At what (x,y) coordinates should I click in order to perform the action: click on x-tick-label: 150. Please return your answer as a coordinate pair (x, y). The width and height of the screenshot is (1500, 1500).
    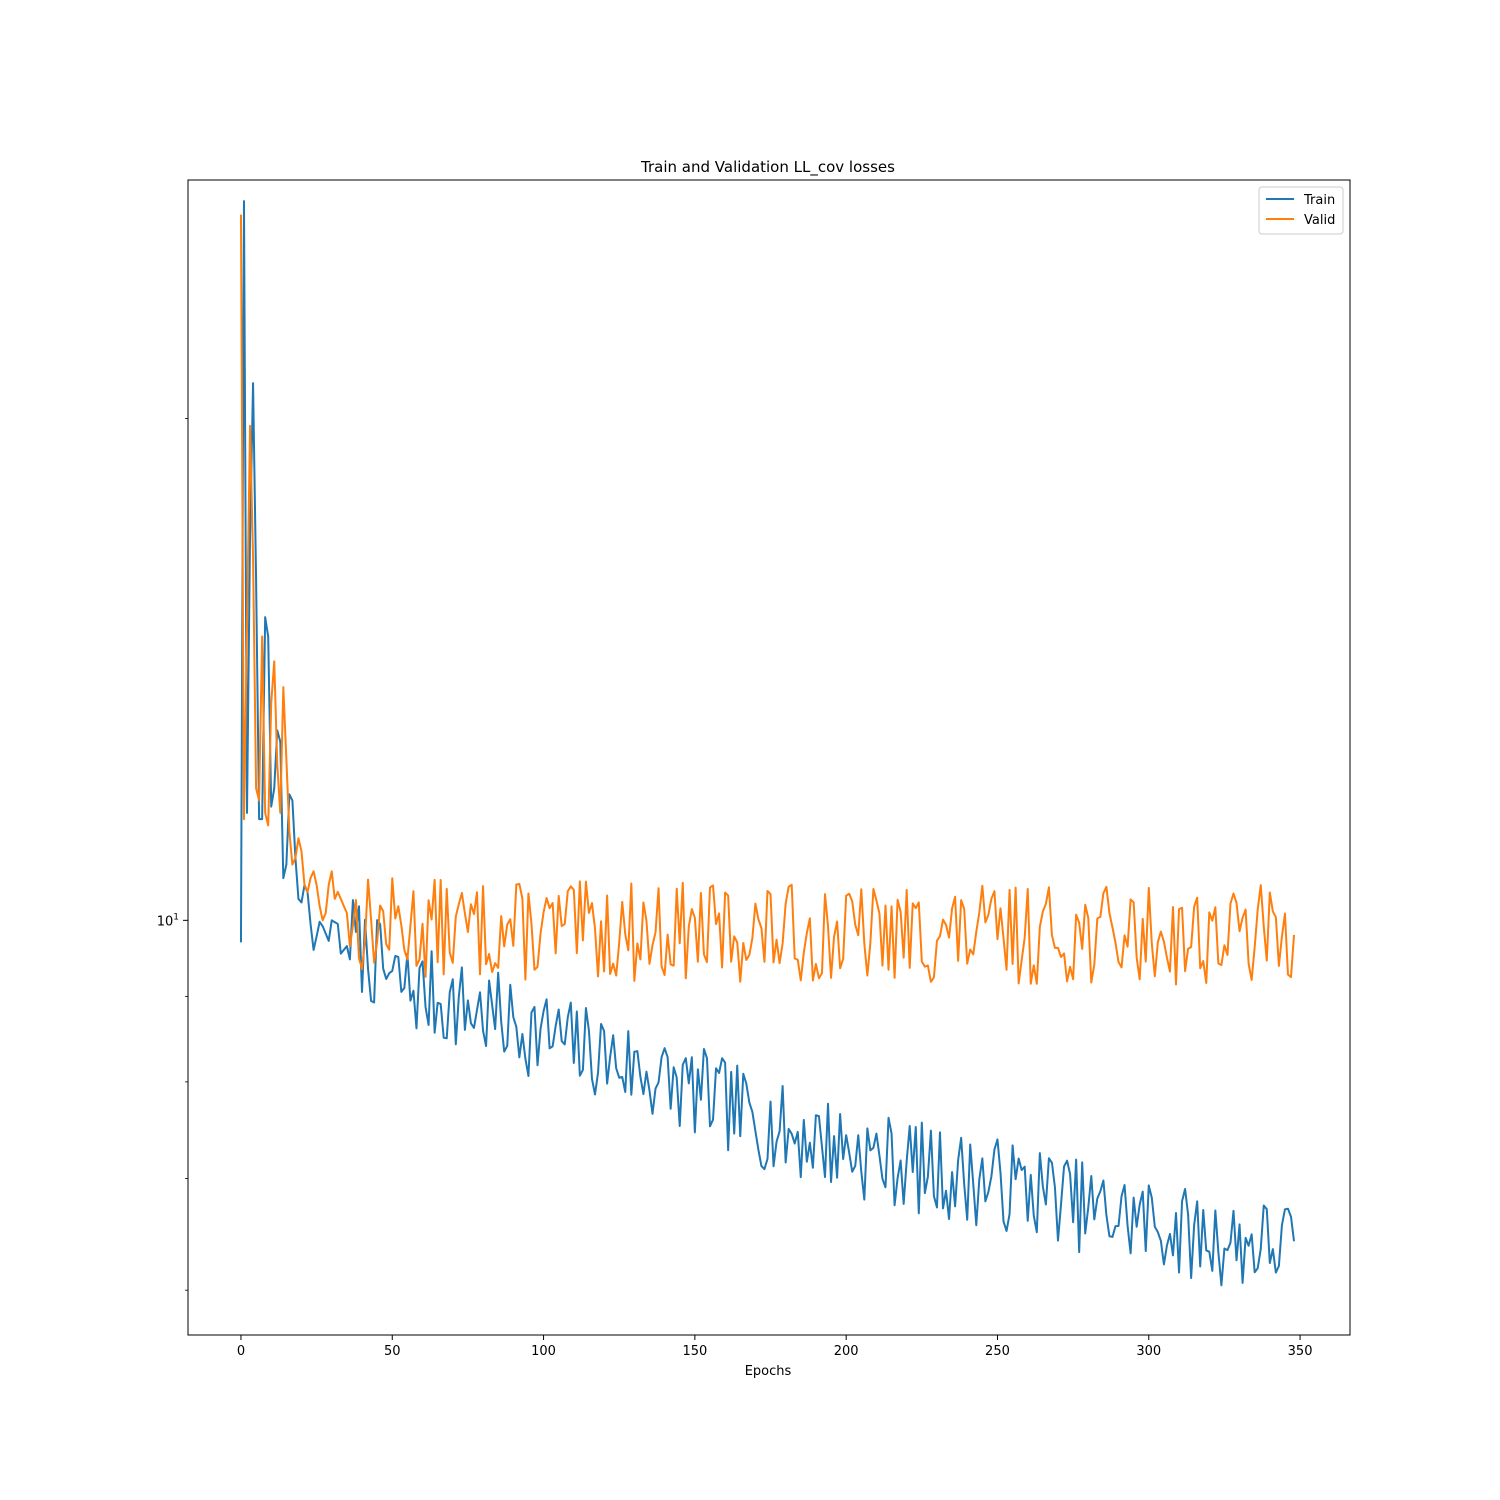
    Looking at the image, I should click on (694, 1351).